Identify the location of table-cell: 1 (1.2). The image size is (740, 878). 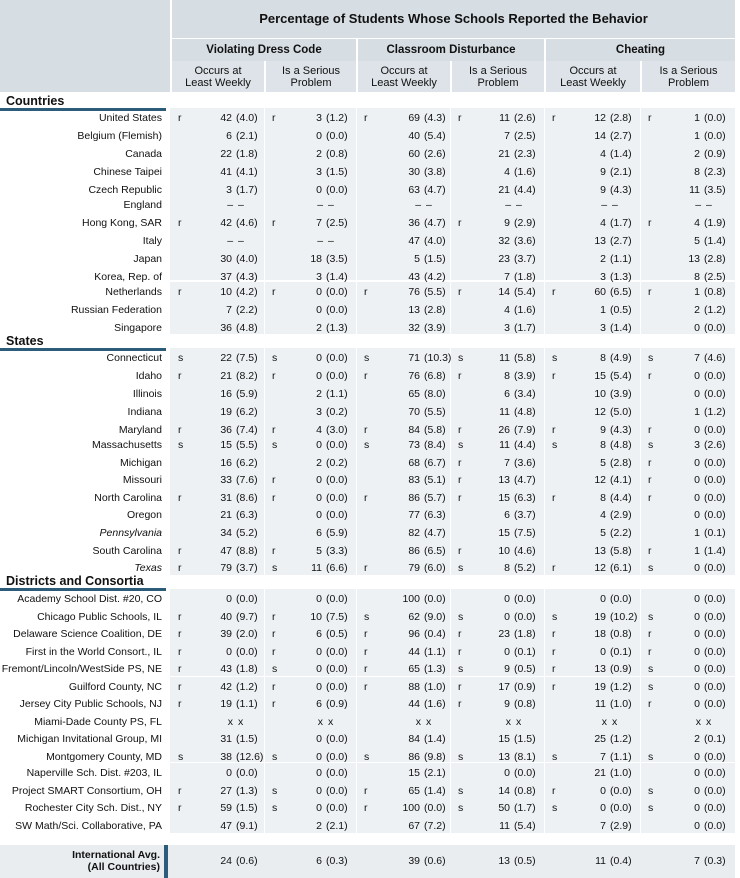
(367, 412).